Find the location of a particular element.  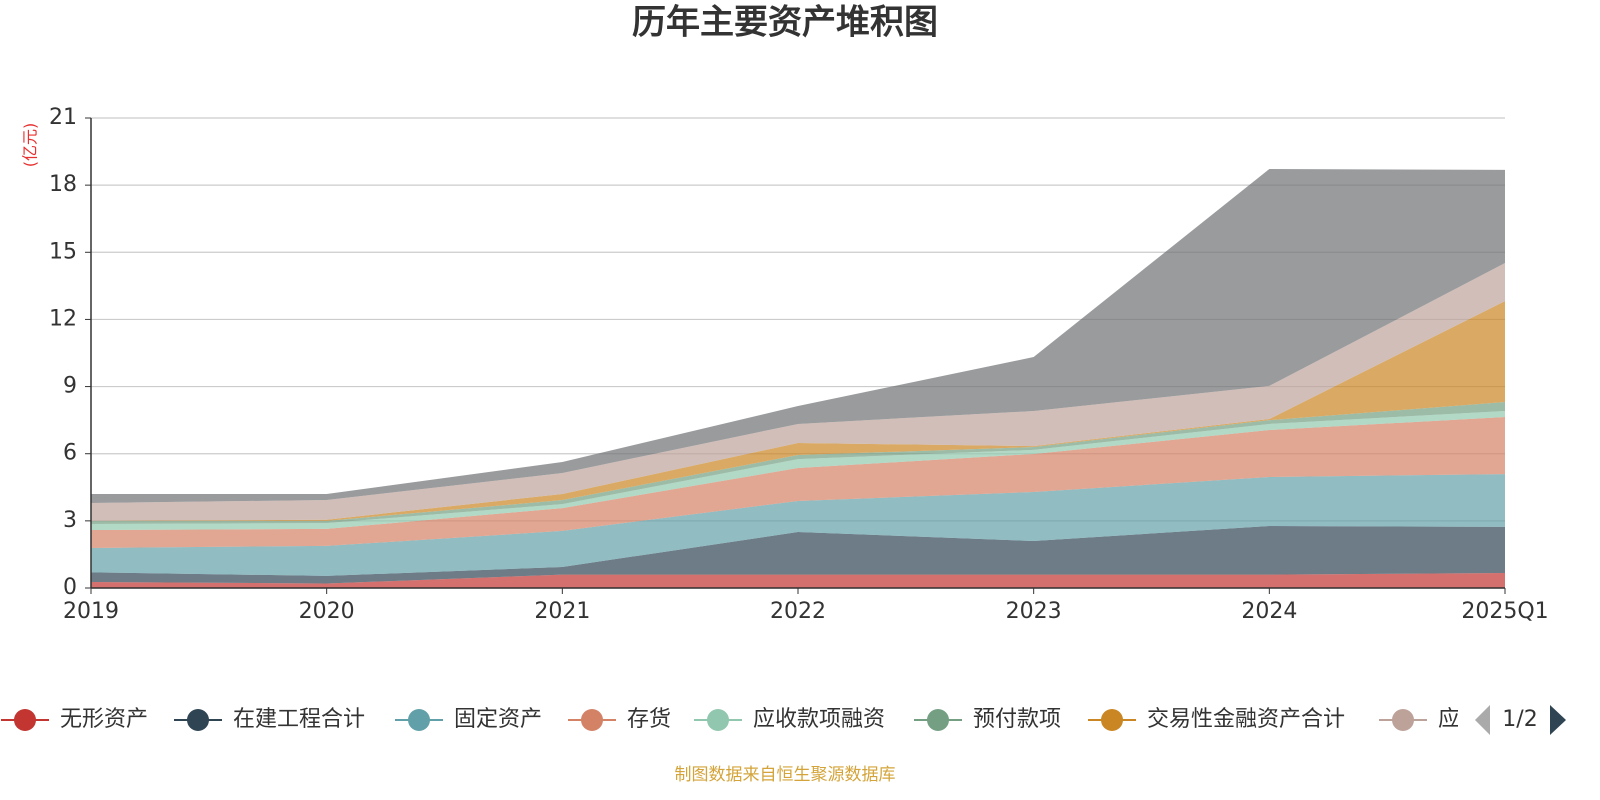

y-tick-label: 15 is located at coordinates (63, 251).